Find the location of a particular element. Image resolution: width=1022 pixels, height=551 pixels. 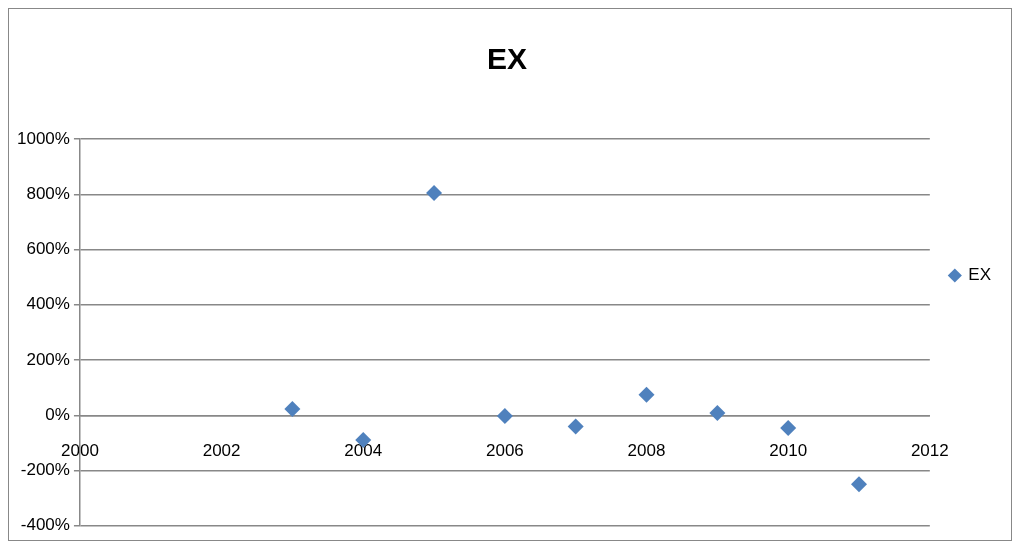

x-tick-label: 2012 is located at coordinates (929, 451).